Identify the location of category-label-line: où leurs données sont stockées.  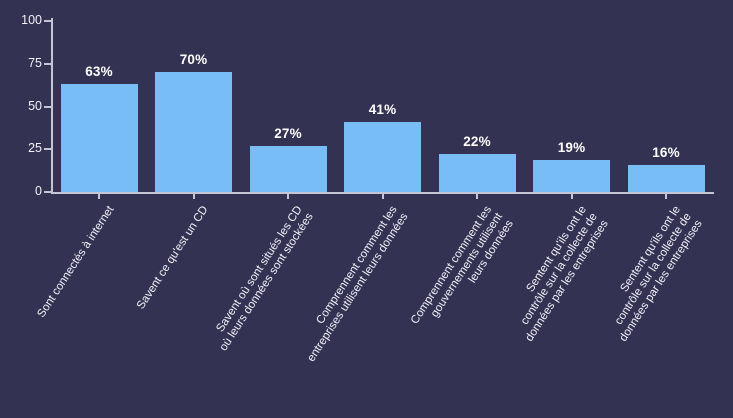
(266, 282).